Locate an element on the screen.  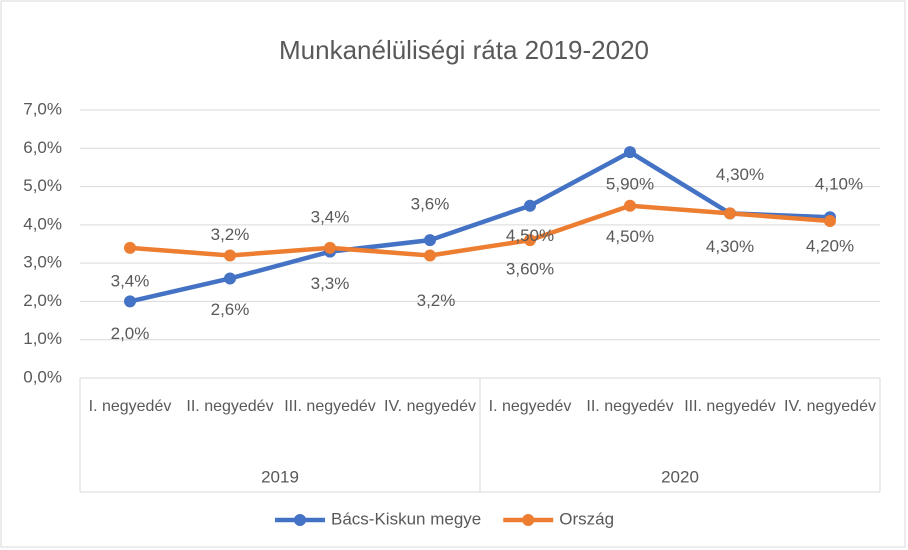
y-tick-label: 6,0% is located at coordinates (42, 147).